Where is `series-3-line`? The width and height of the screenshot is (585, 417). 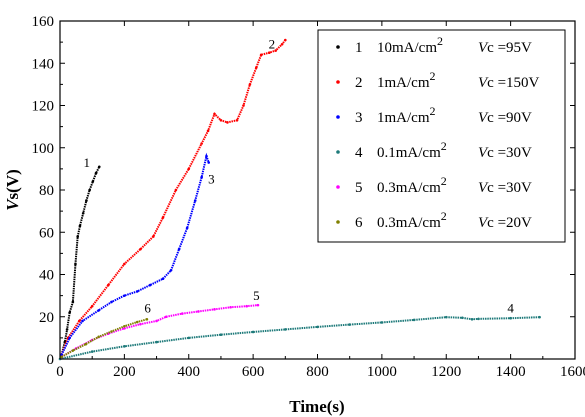 series-3-line is located at coordinates (135, 254).